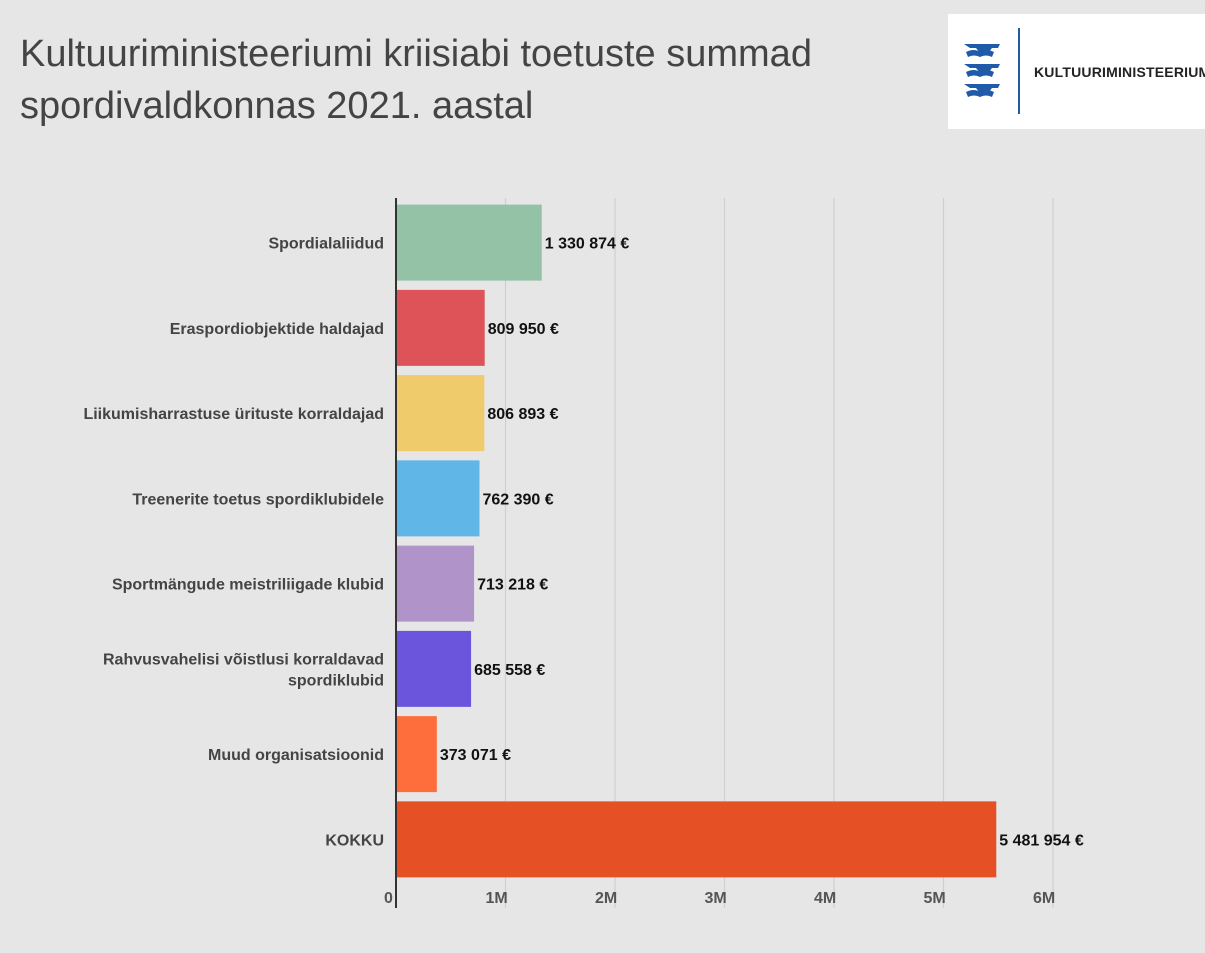 This screenshot has height=953, width=1205. Describe the element at coordinates (388, 898) in the screenshot. I see `x-tick-label: 0` at that location.